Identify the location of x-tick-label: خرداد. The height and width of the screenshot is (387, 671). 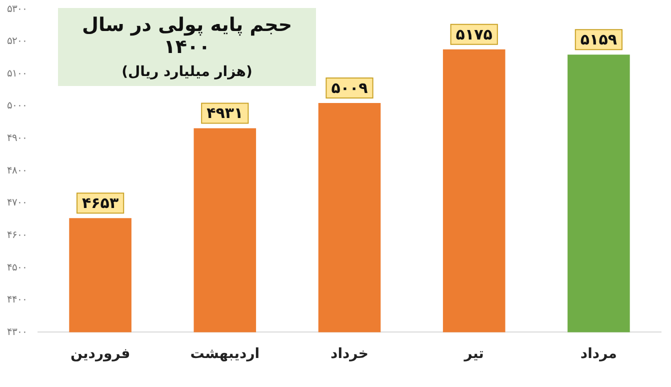
(349, 354).